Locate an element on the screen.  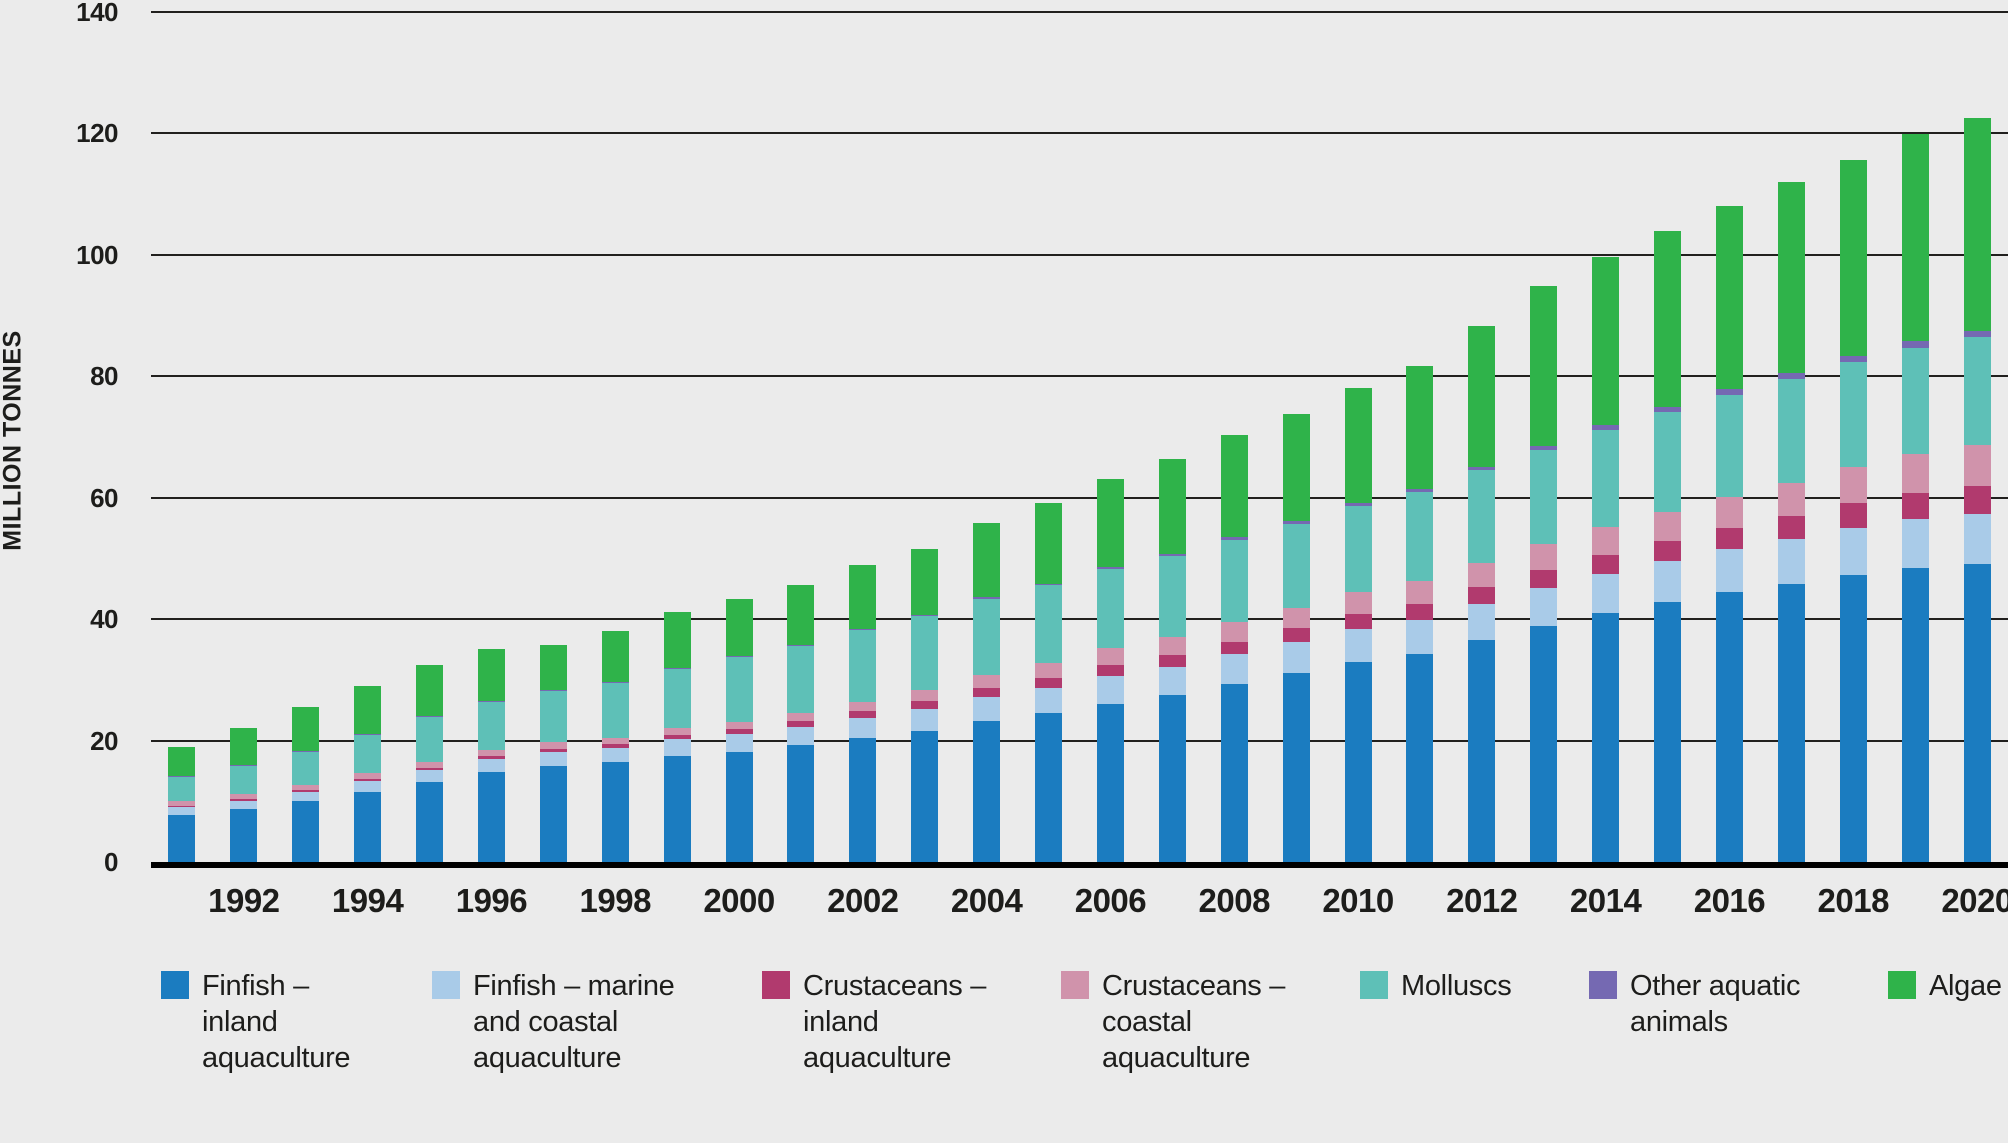
x-tick-label-2012: 2012 is located at coordinates (1482, 900).